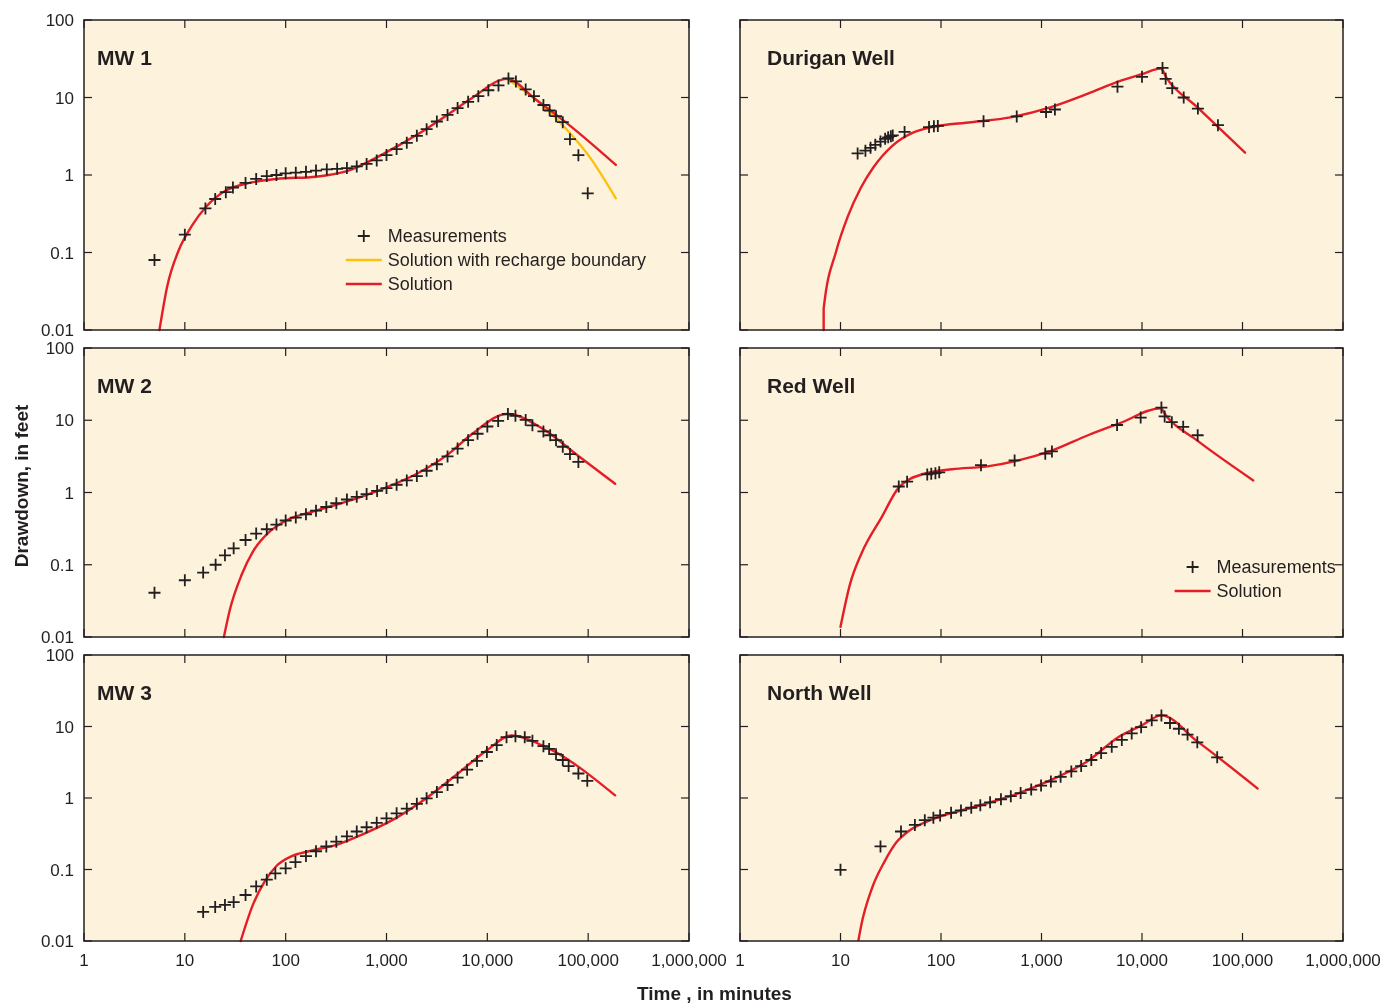 The image size is (1385, 1004). What do you see at coordinates (1142, 960) in the screenshot?
I see `x-tick-label: 10,000` at bounding box center [1142, 960].